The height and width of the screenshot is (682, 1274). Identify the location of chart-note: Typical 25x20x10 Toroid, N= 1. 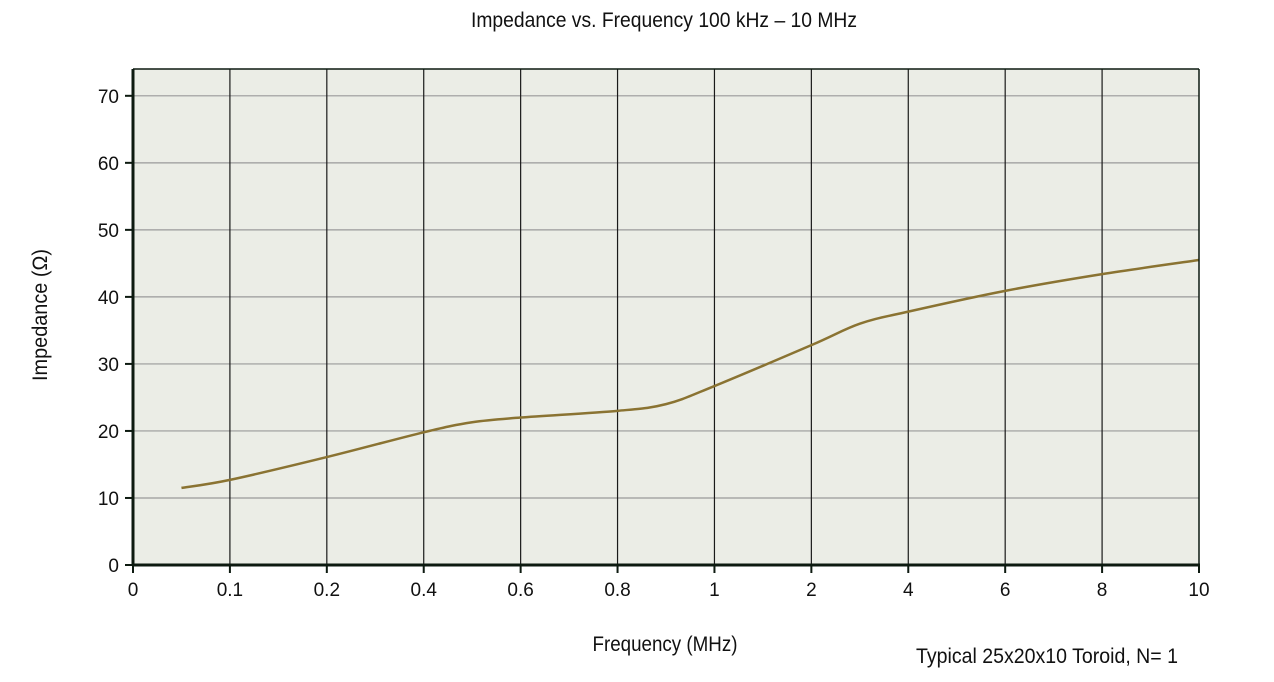
(1047, 656).